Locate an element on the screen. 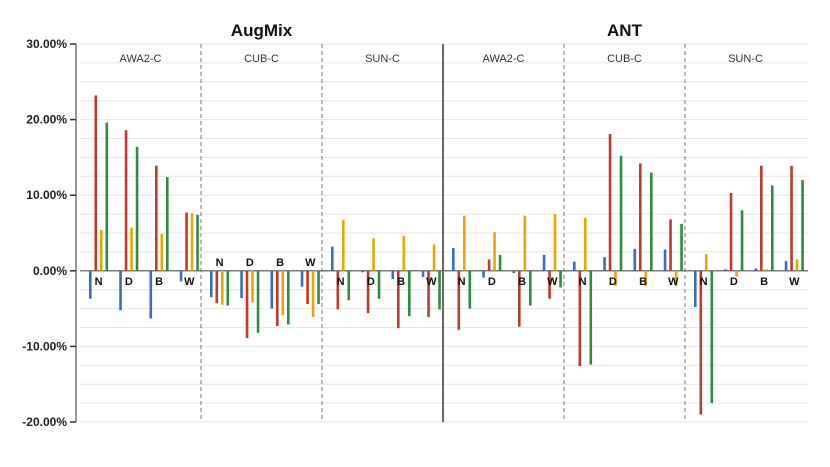  y-tick-label: 0.00% is located at coordinates (50, 271).